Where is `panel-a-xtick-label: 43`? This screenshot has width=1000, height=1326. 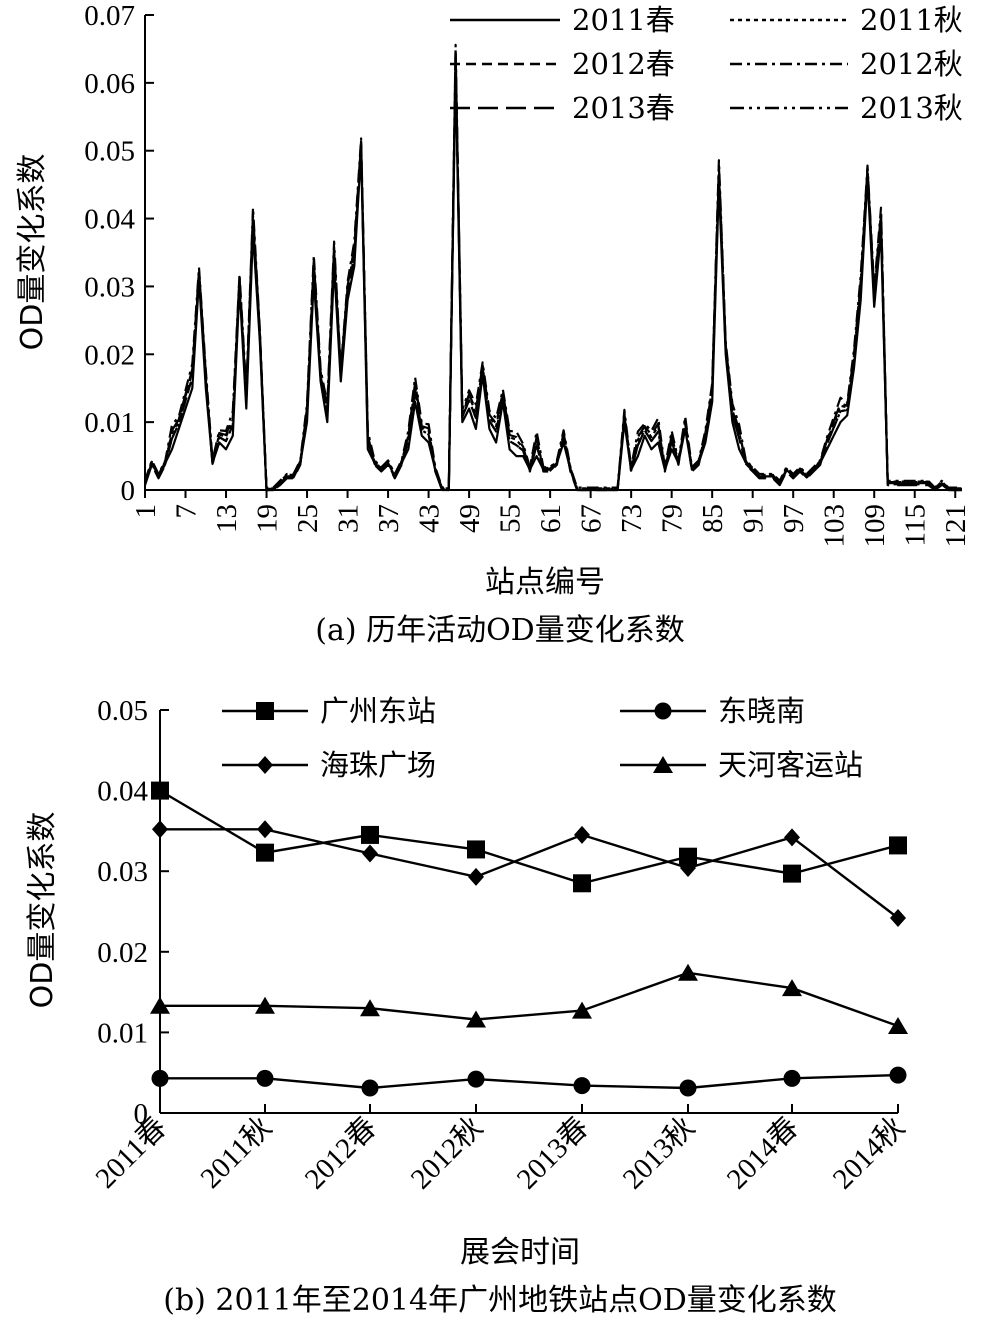 panel-a-xtick-label: 43 is located at coordinates (430, 518).